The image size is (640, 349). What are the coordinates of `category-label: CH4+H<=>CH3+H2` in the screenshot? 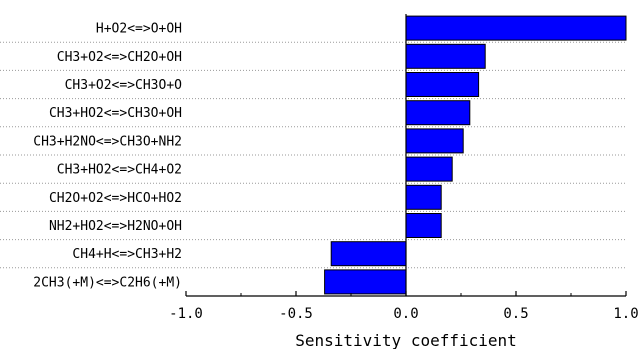 It's located at (127, 254).